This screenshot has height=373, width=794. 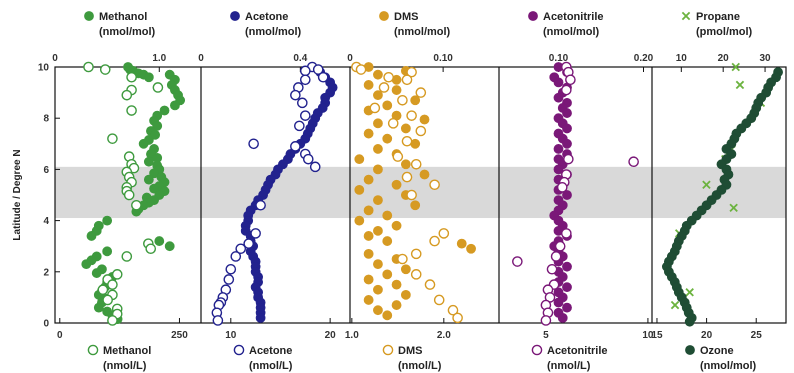 What do you see at coordinates (270, 351) in the screenshot?
I see `legend-label: Acetone` at bounding box center [270, 351].